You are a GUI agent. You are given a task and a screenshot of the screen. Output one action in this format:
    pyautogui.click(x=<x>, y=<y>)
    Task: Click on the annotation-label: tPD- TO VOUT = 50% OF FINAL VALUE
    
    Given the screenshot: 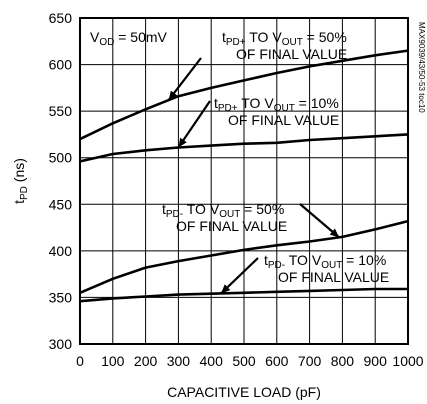 What is the action you would take?
    pyautogui.click(x=224, y=217)
    